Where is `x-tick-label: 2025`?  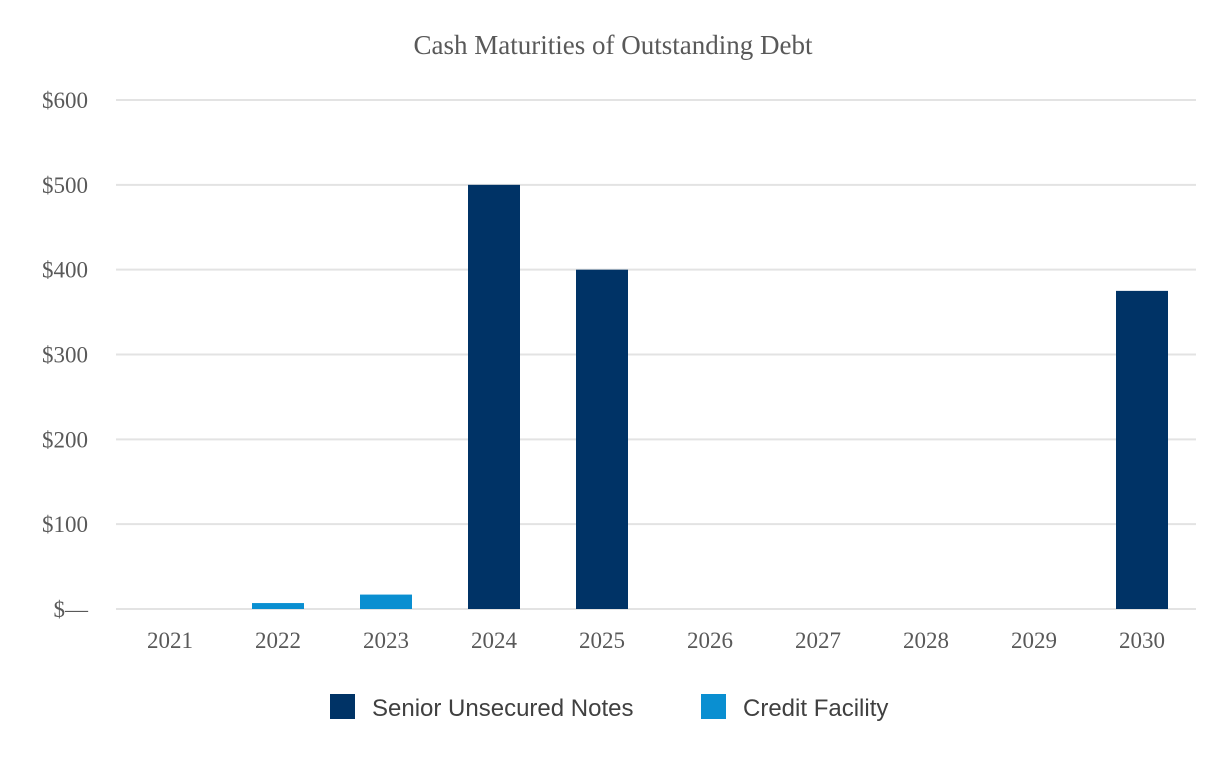
x-tick-label: 2025 is located at coordinates (602, 640).